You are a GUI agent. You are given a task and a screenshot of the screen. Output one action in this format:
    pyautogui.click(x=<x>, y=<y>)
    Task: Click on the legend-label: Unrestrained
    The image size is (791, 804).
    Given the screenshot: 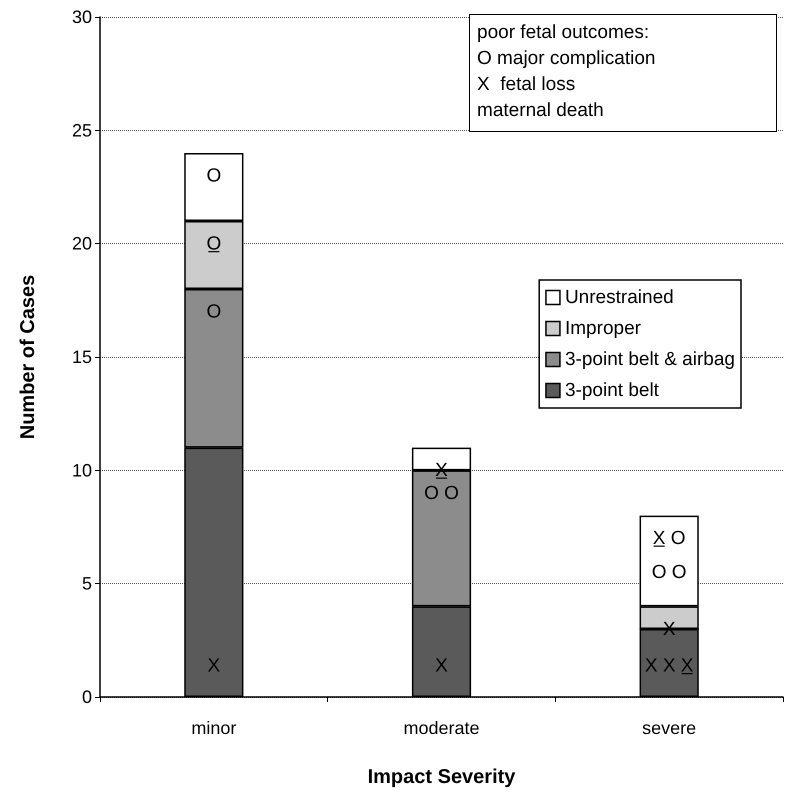 What is the action you would take?
    pyautogui.click(x=619, y=297)
    